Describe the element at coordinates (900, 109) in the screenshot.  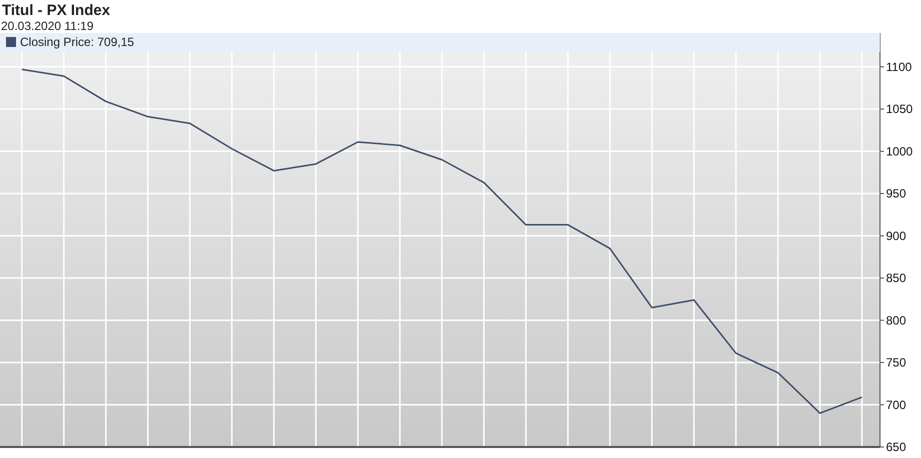
I see `y-tick-label: 1050` at that location.